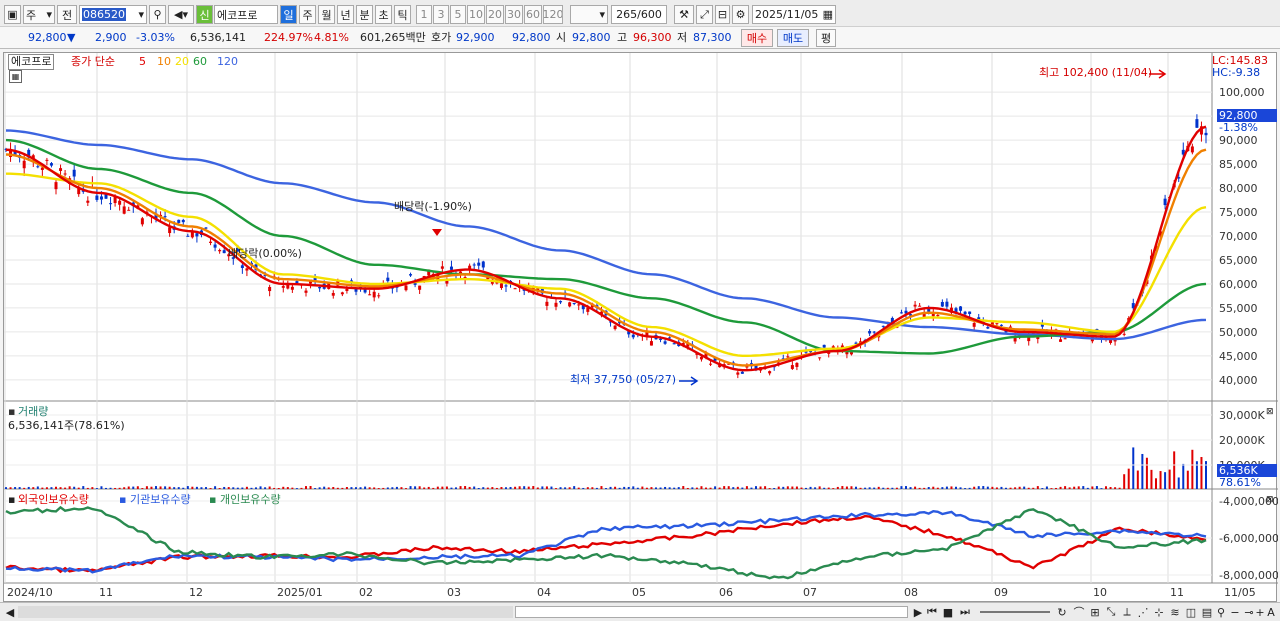 This screenshot has width=1280, height=621. Describe the element at coordinates (288, 37) in the screenshot. I see `volume-ratio: 224.97%` at that location.